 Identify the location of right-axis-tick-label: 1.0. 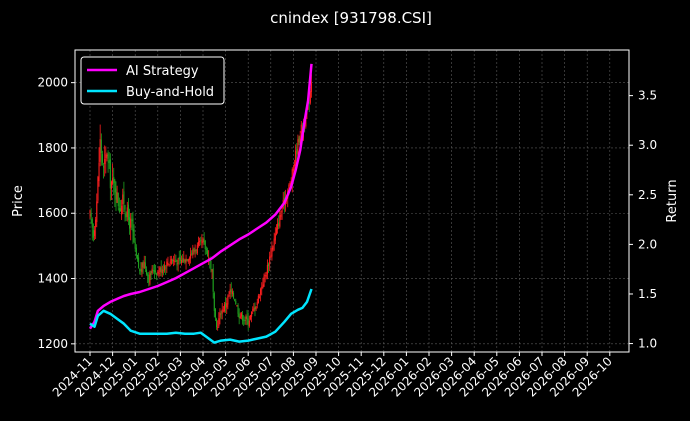
(647, 344).